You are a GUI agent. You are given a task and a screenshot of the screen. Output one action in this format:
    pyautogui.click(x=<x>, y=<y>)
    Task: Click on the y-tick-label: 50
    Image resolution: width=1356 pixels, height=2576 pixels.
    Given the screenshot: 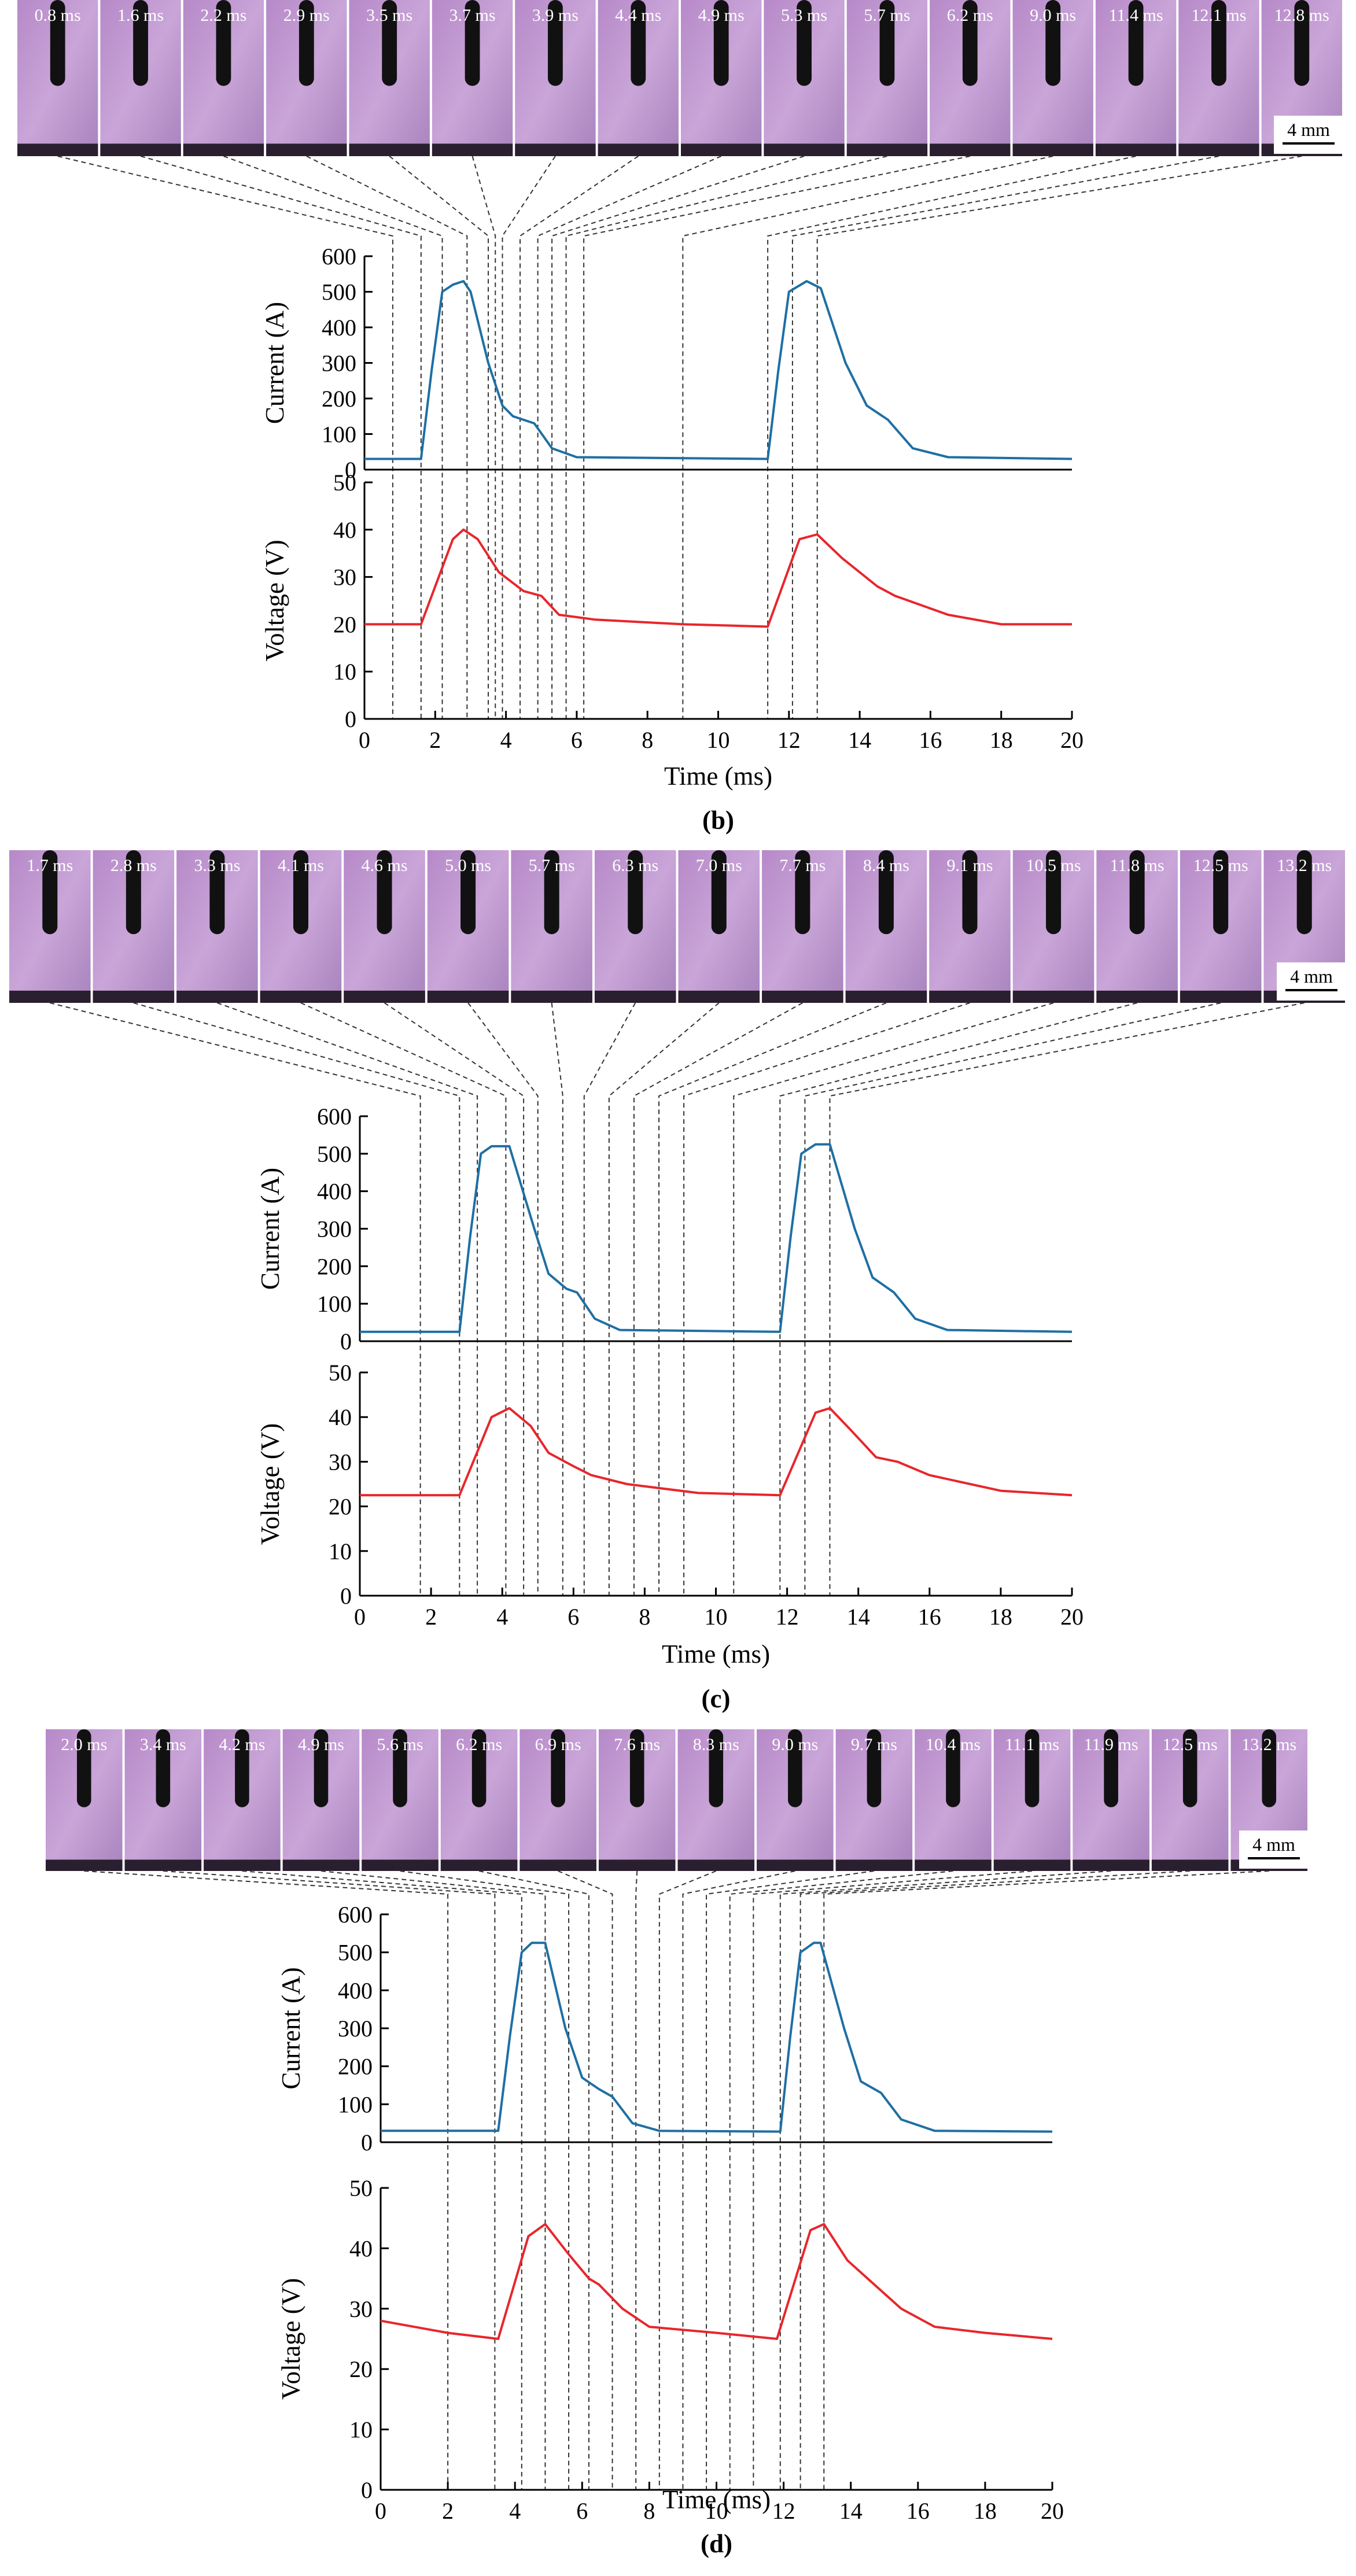 What is the action you would take?
    pyautogui.click(x=340, y=1373)
    